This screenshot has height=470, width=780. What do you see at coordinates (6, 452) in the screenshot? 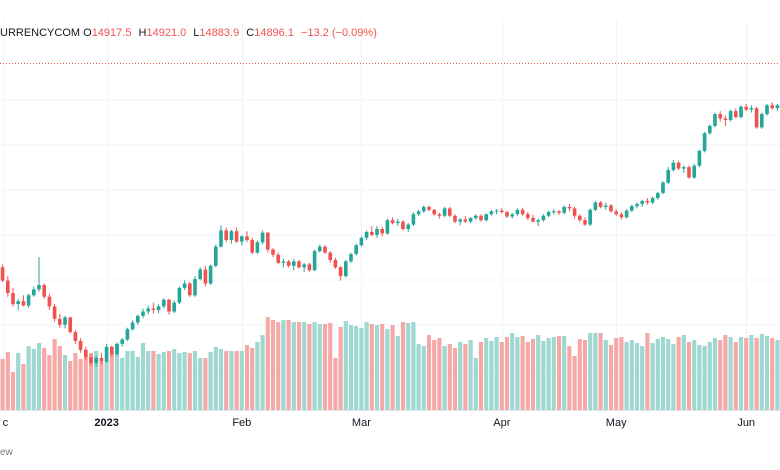
I see `footer-text: ew` at bounding box center [6, 452].